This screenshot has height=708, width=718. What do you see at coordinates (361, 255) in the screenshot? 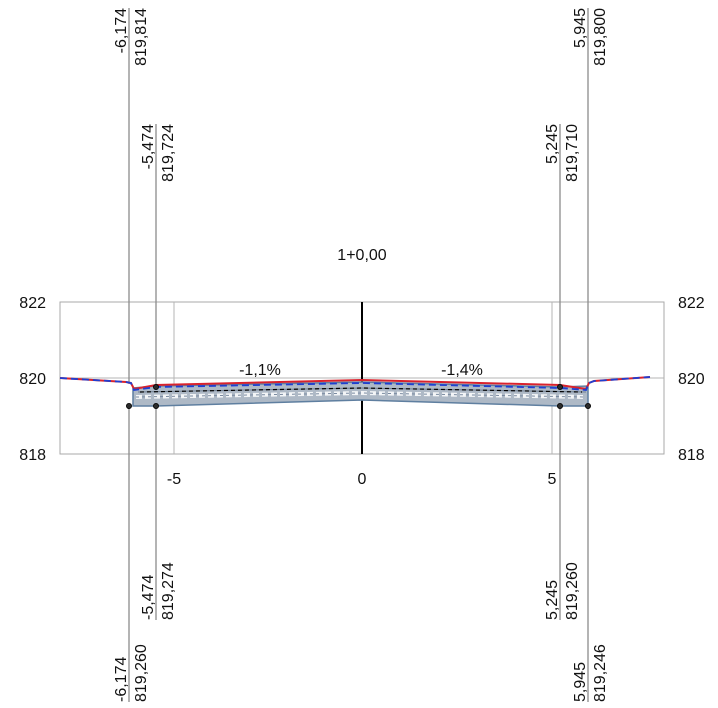
I see `station-label: 1+0,00` at bounding box center [361, 255].